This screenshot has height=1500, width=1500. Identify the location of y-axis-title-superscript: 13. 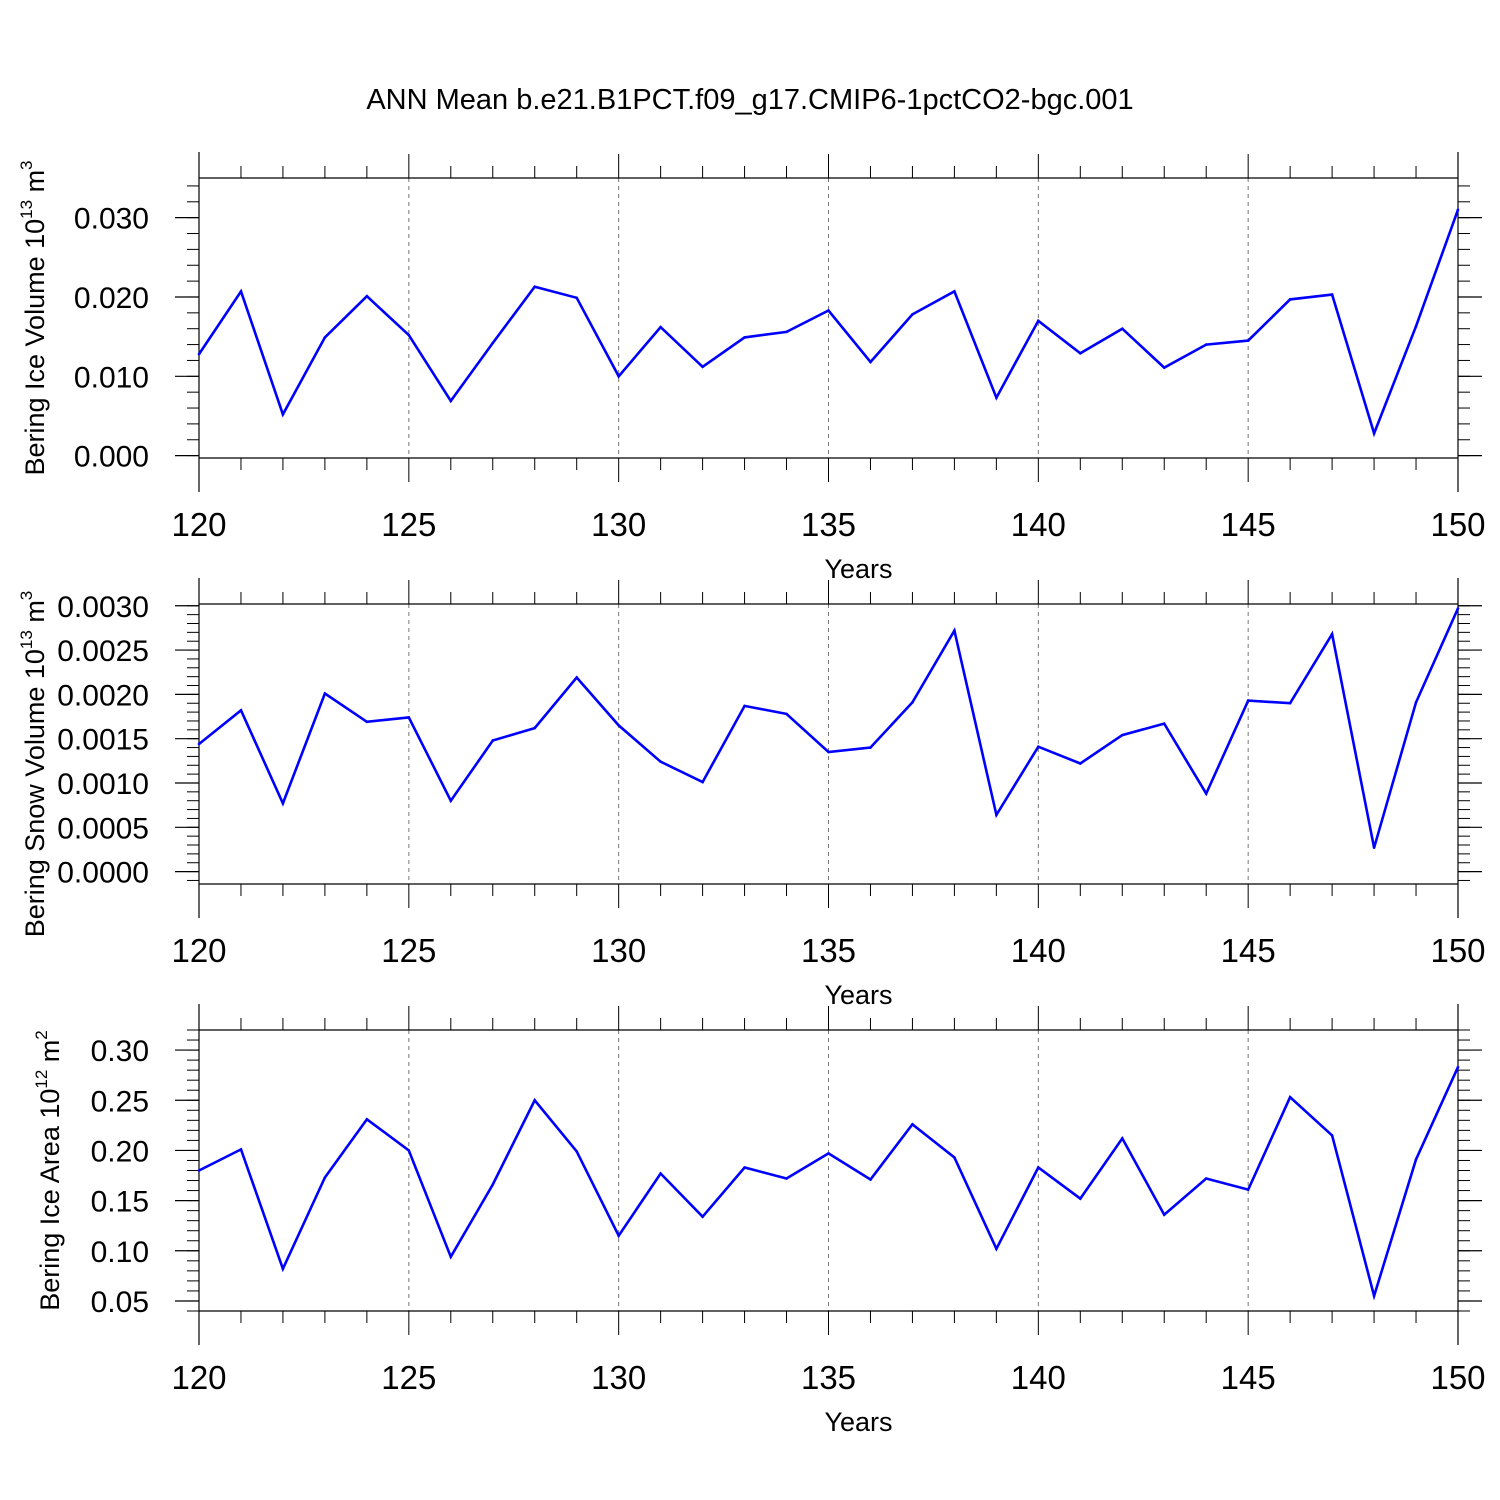
(26, 209).